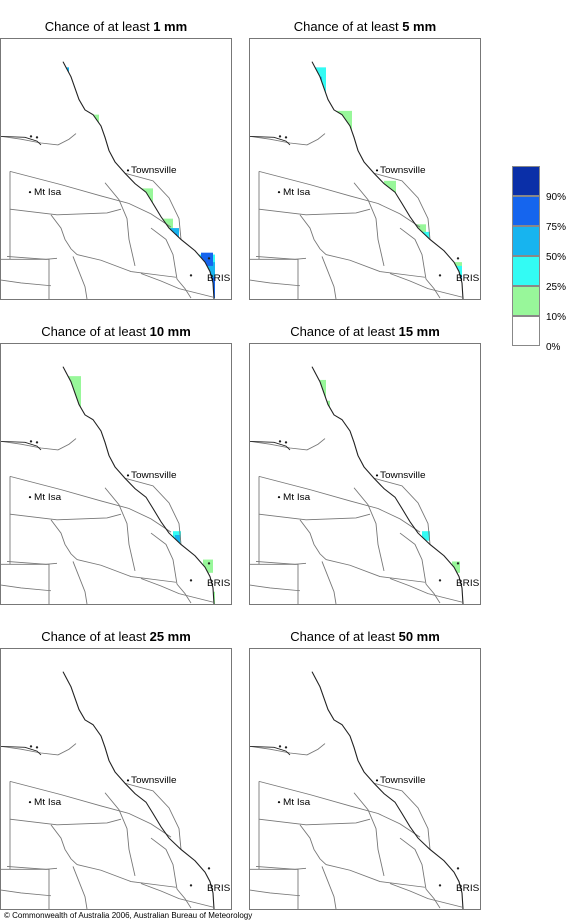 This screenshot has height=923, width=570. What do you see at coordinates (48, 192) in the screenshot?
I see `mt-isa-label: Mt Isa` at bounding box center [48, 192].